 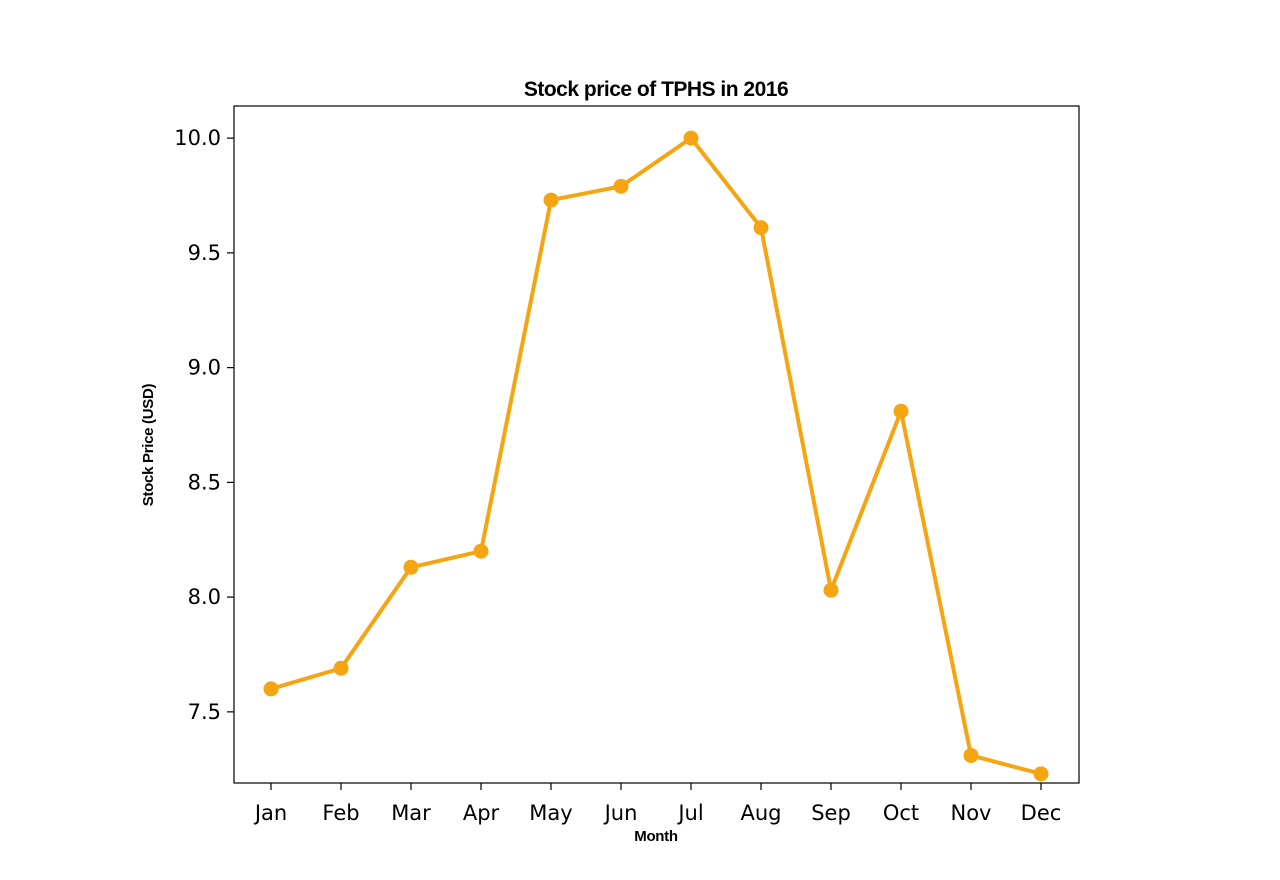 I want to click on x-tick-label-jun: Jun, so click(x=620, y=813).